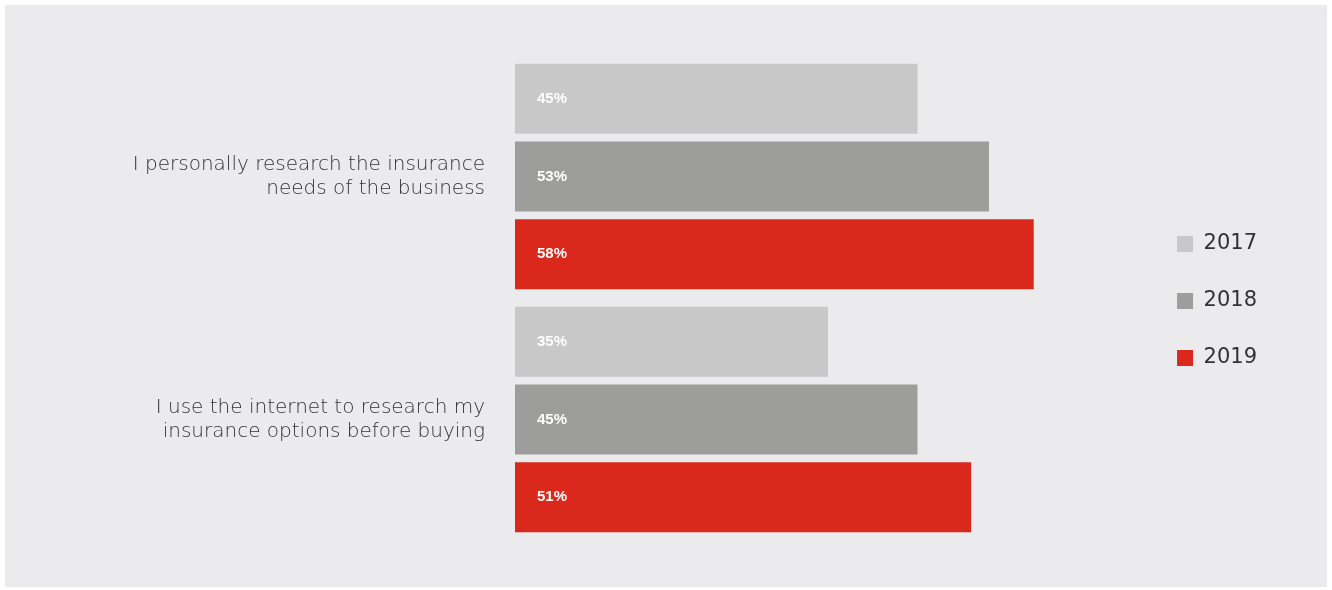 The height and width of the screenshot is (590, 1332). What do you see at coordinates (552, 175) in the screenshot?
I see `data-label: 53%` at bounding box center [552, 175].